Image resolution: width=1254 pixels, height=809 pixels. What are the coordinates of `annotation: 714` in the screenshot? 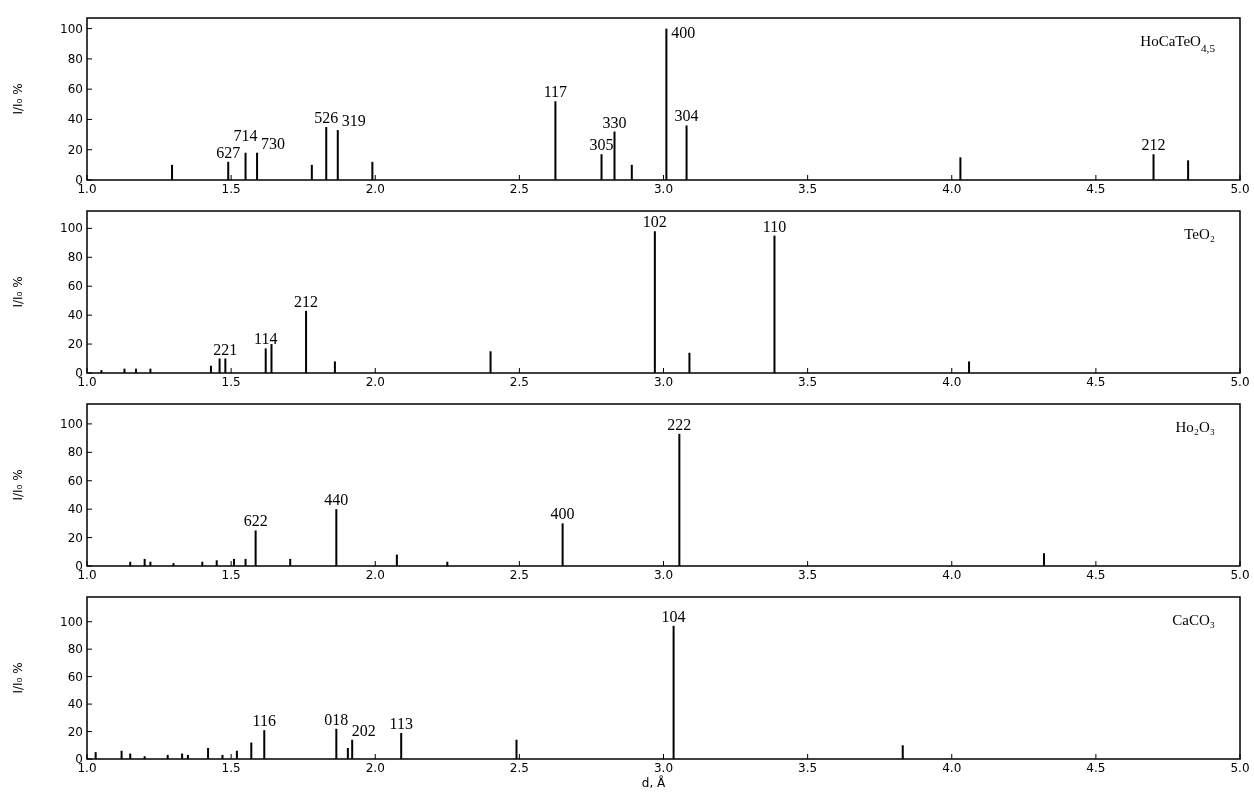 It's located at (245, 135).